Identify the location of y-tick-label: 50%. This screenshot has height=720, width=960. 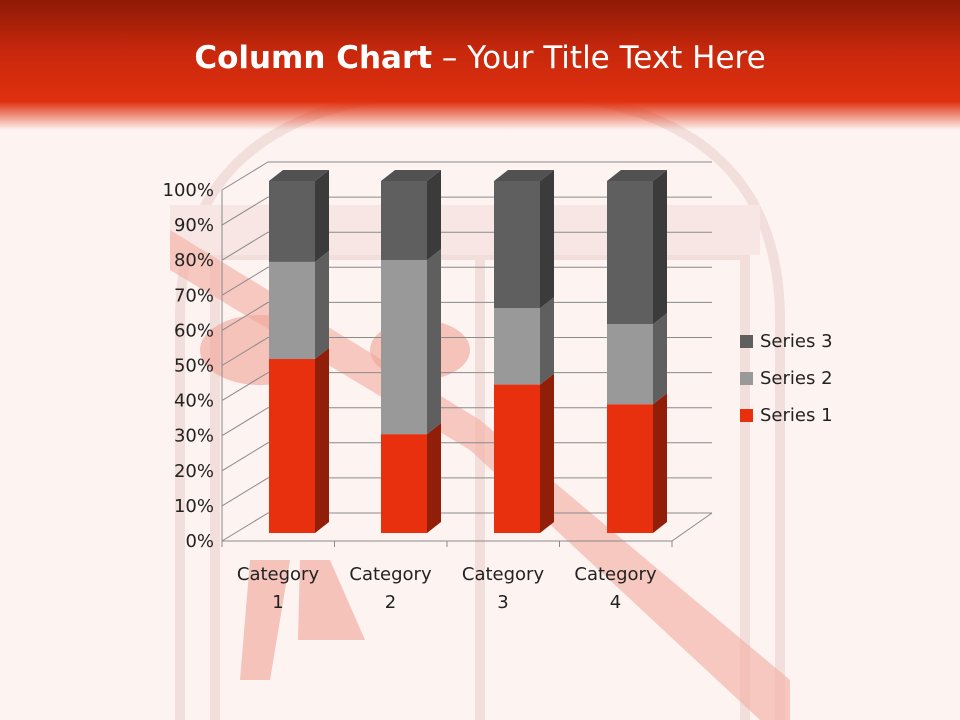
(194, 366).